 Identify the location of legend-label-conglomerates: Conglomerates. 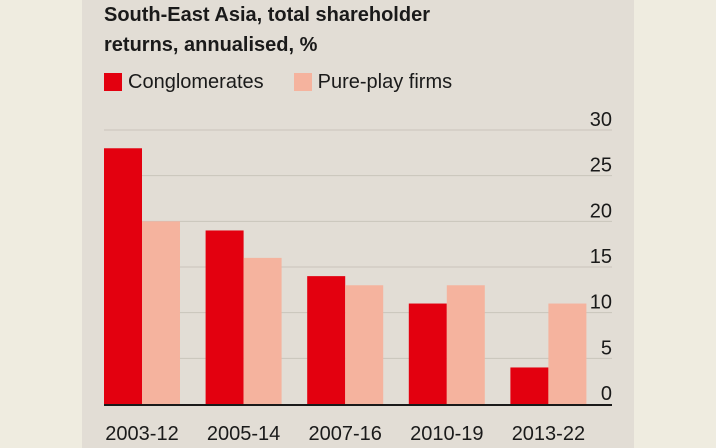
(196, 81).